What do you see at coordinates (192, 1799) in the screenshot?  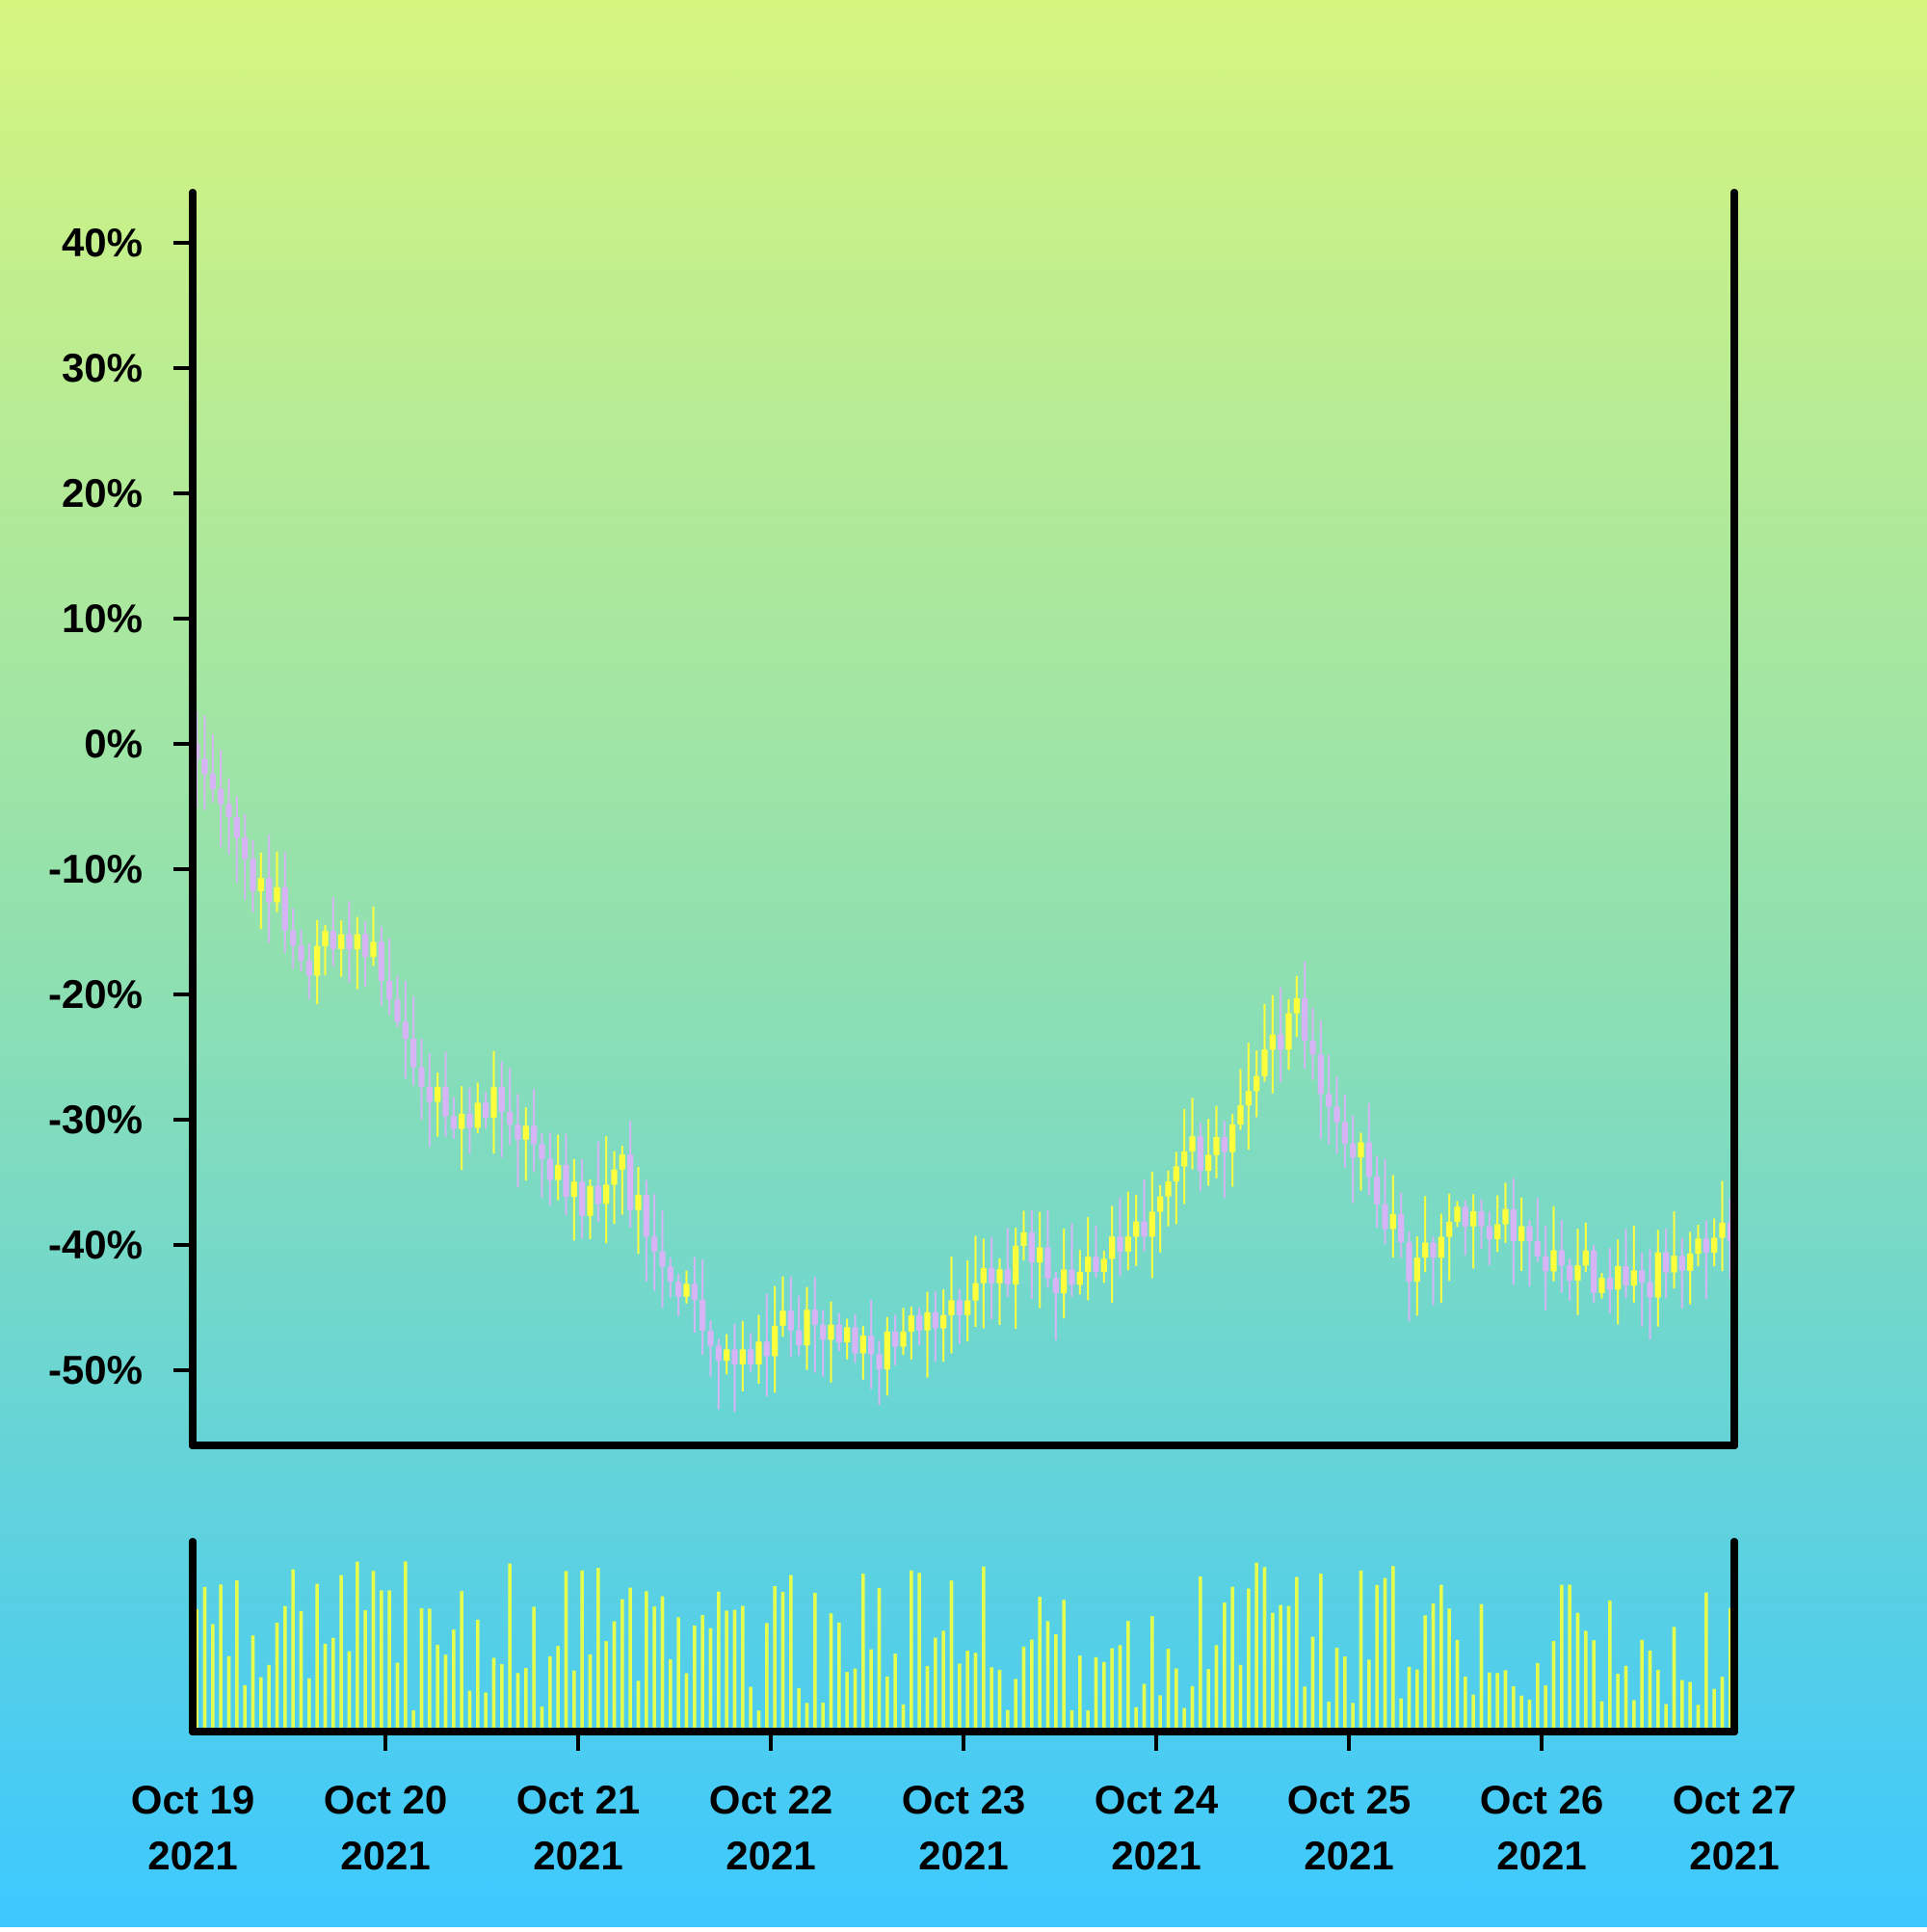 I see `x-tick-label-date: Oct 19` at bounding box center [192, 1799].